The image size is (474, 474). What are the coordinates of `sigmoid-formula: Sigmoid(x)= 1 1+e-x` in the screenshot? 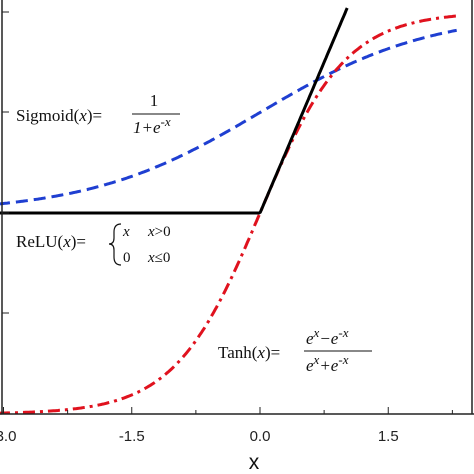 It's located at (98, 114).